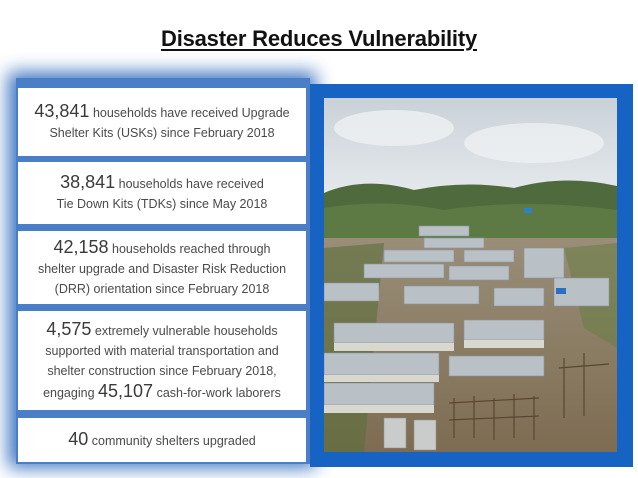 The image size is (638, 478). I want to click on stat-community: 40 community shelters upgraded, so click(162, 440).